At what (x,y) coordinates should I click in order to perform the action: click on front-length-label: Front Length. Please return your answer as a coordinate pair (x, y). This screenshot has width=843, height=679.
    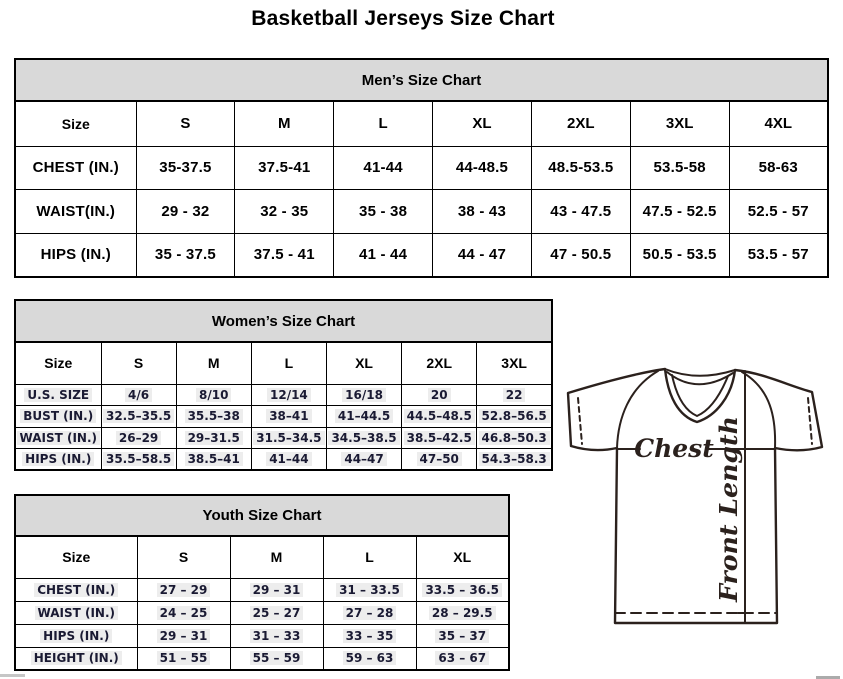
    Looking at the image, I should click on (728, 509).